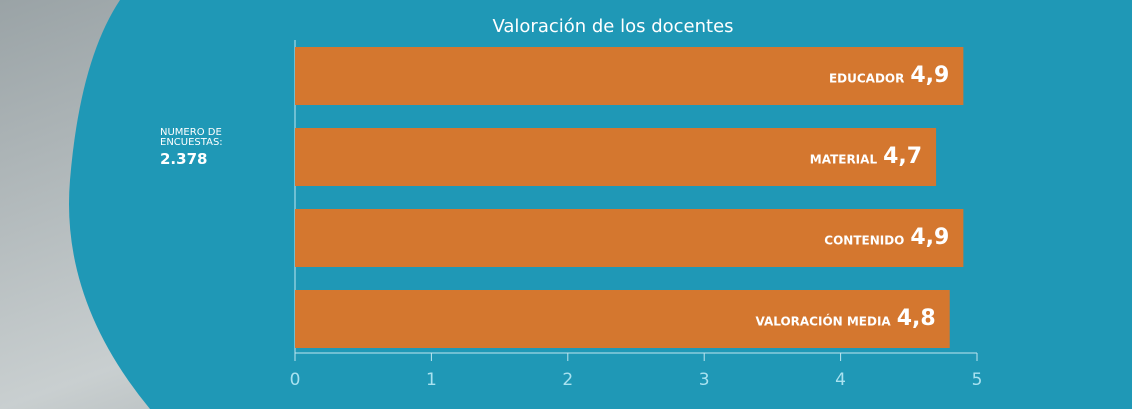 The image size is (1132, 409). What do you see at coordinates (902, 156) in the screenshot?
I see `value-label: 4,7` at bounding box center [902, 156].